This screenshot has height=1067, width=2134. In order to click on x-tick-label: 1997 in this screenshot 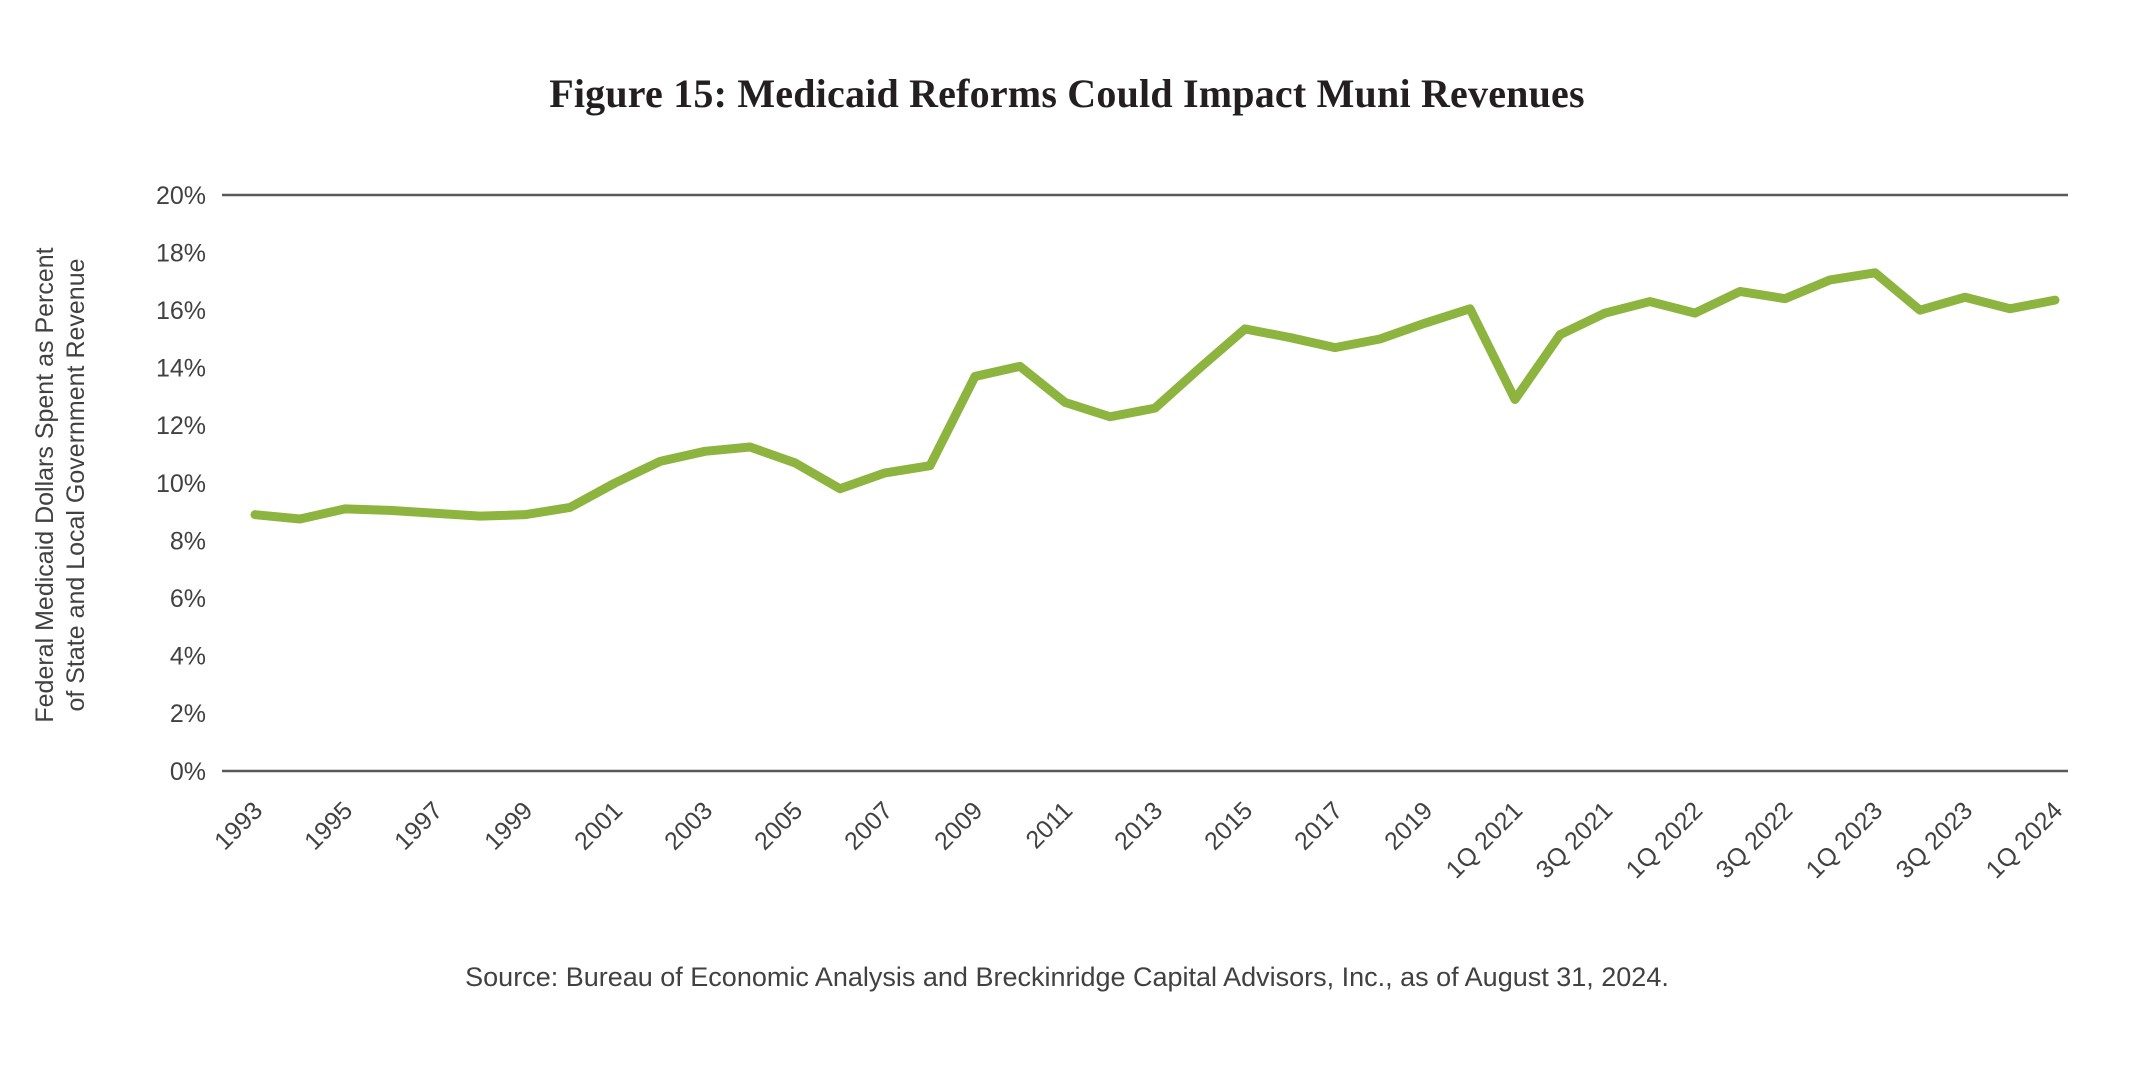, I will do `click(418, 825)`.